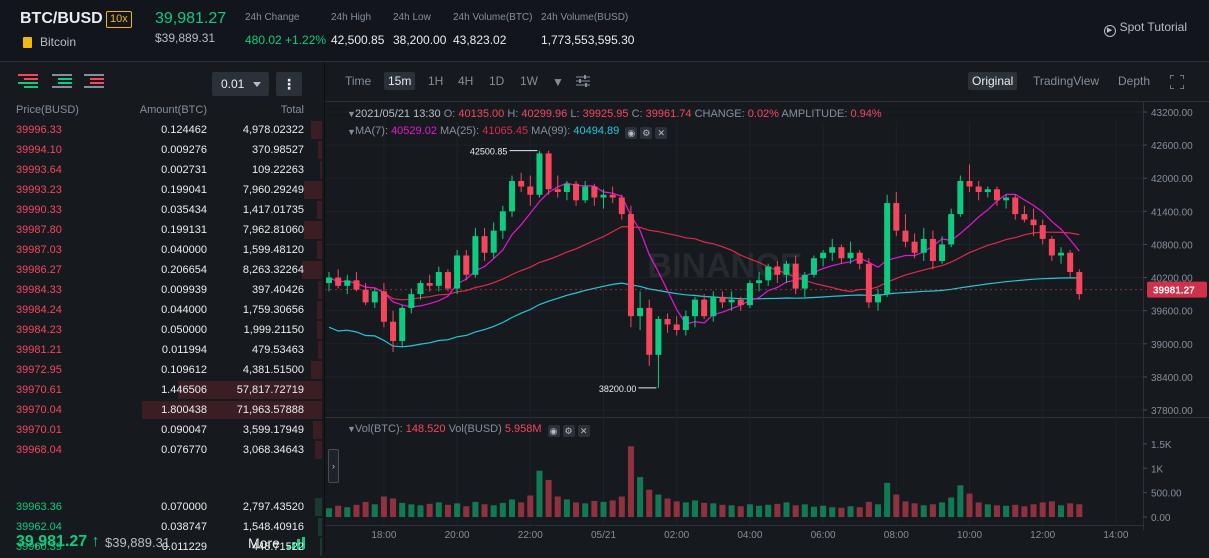 This screenshot has width=1209, height=558. What do you see at coordinates (351, 132) in the screenshot?
I see `collapse-ma-icon: ▼` at bounding box center [351, 132].